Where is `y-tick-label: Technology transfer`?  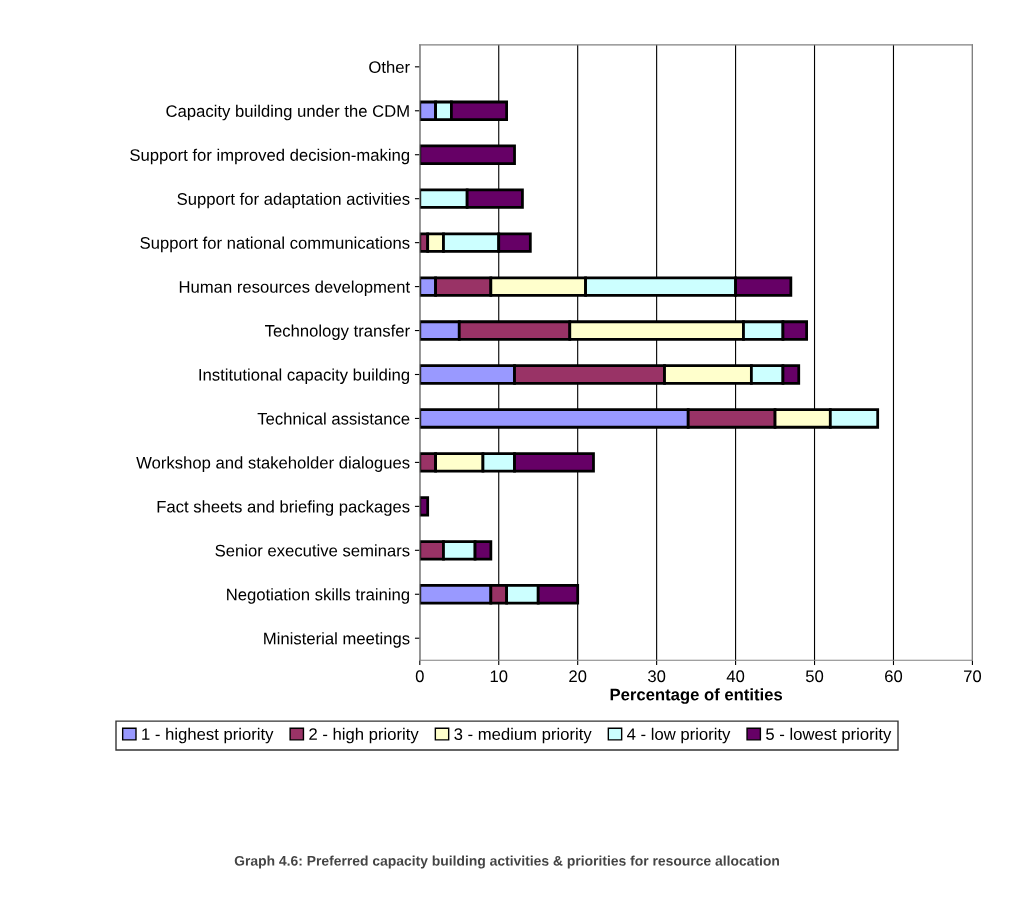 y-tick-label: Technology transfer is located at coordinates (337, 332).